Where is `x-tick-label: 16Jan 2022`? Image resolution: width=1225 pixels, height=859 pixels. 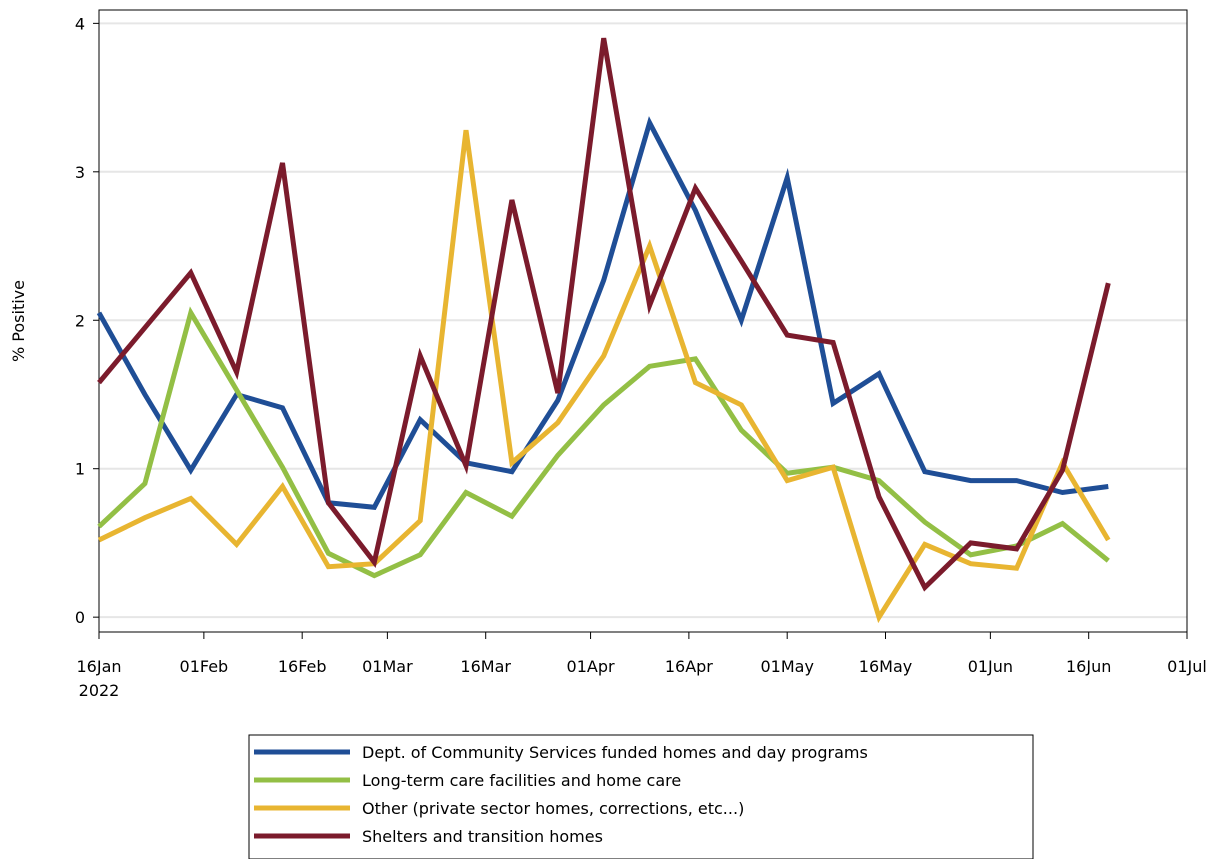 x-tick-label: 16Jan 2022 is located at coordinates (98, 678).